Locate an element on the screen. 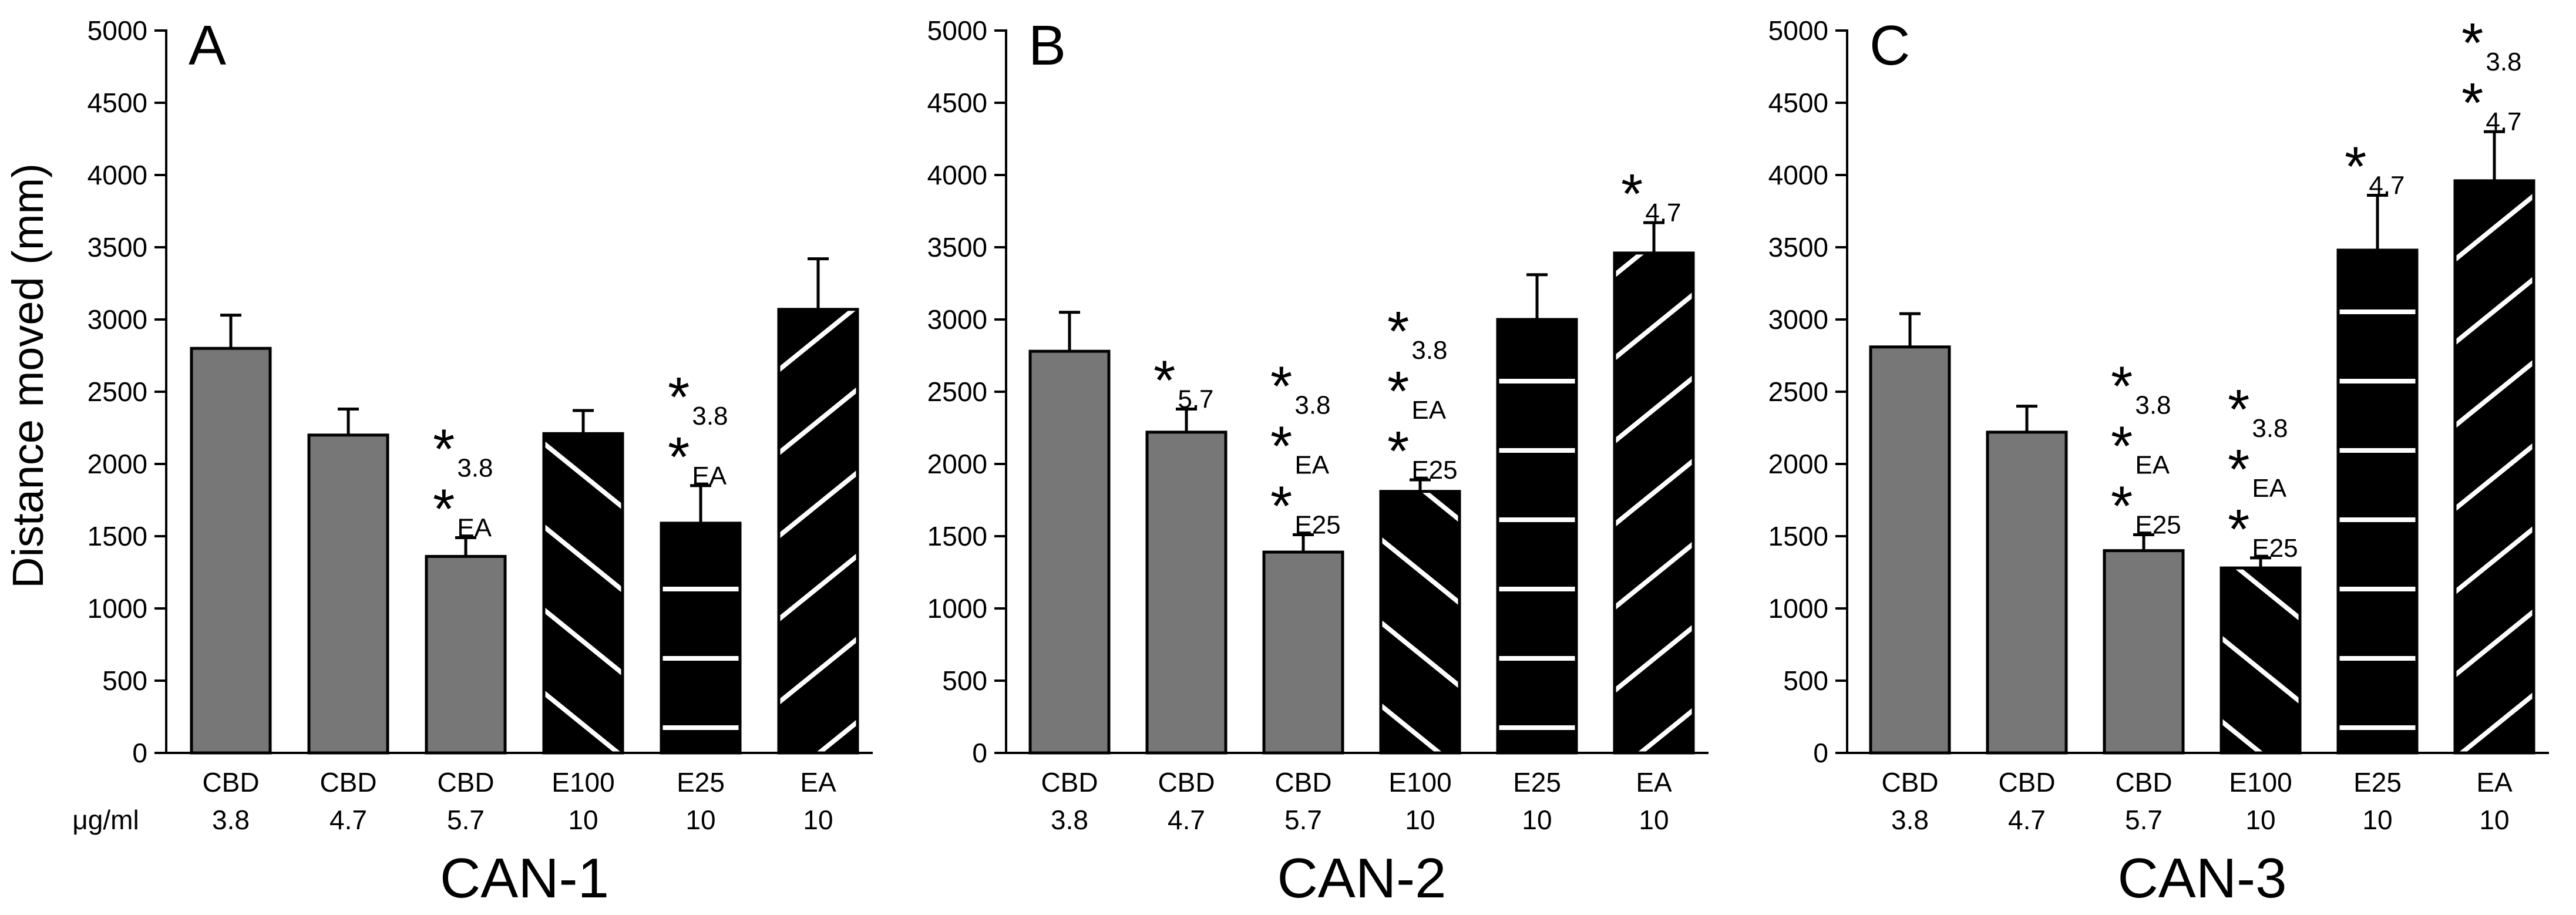 The image size is (2576, 915). x-tick-label-dose: 4.7 is located at coordinates (1186, 820).